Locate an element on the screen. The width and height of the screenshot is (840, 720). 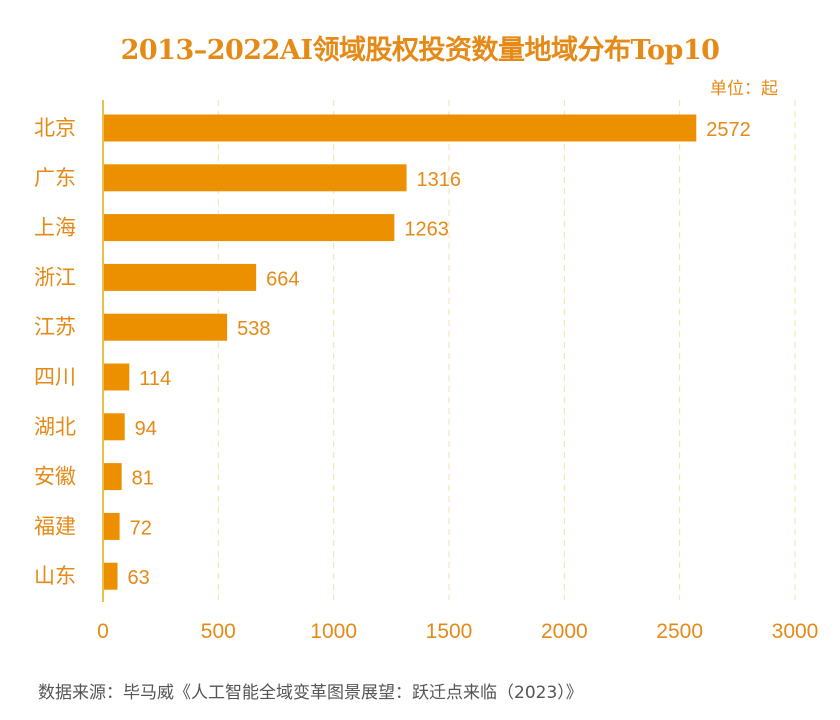
x-tick-label: 2000 is located at coordinates (564, 631).